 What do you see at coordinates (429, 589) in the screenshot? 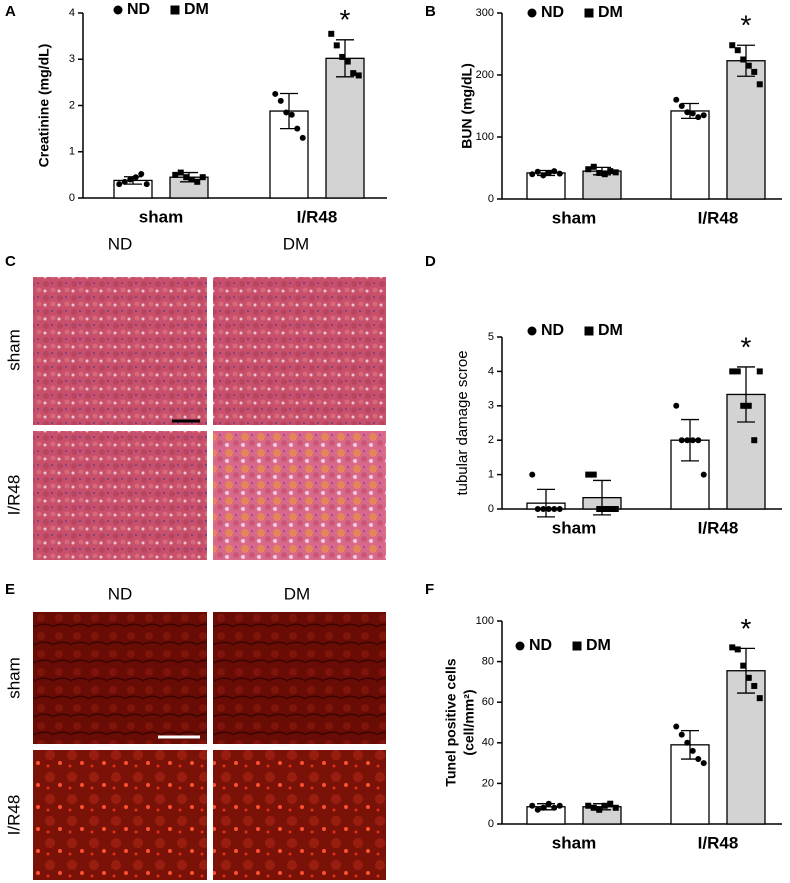
I see `panel-label: F` at bounding box center [429, 589].